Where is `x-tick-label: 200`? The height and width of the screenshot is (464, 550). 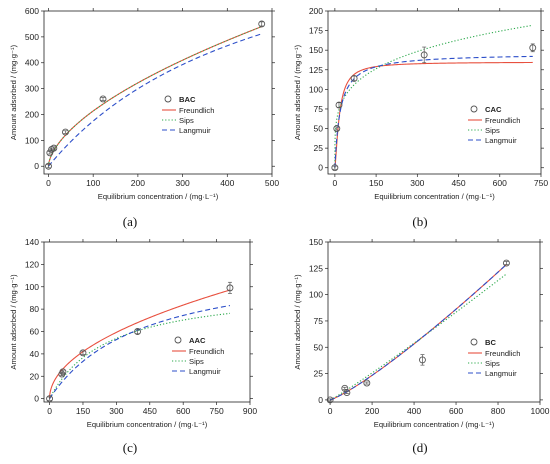 x-tick-label: 200 is located at coordinates (138, 183).